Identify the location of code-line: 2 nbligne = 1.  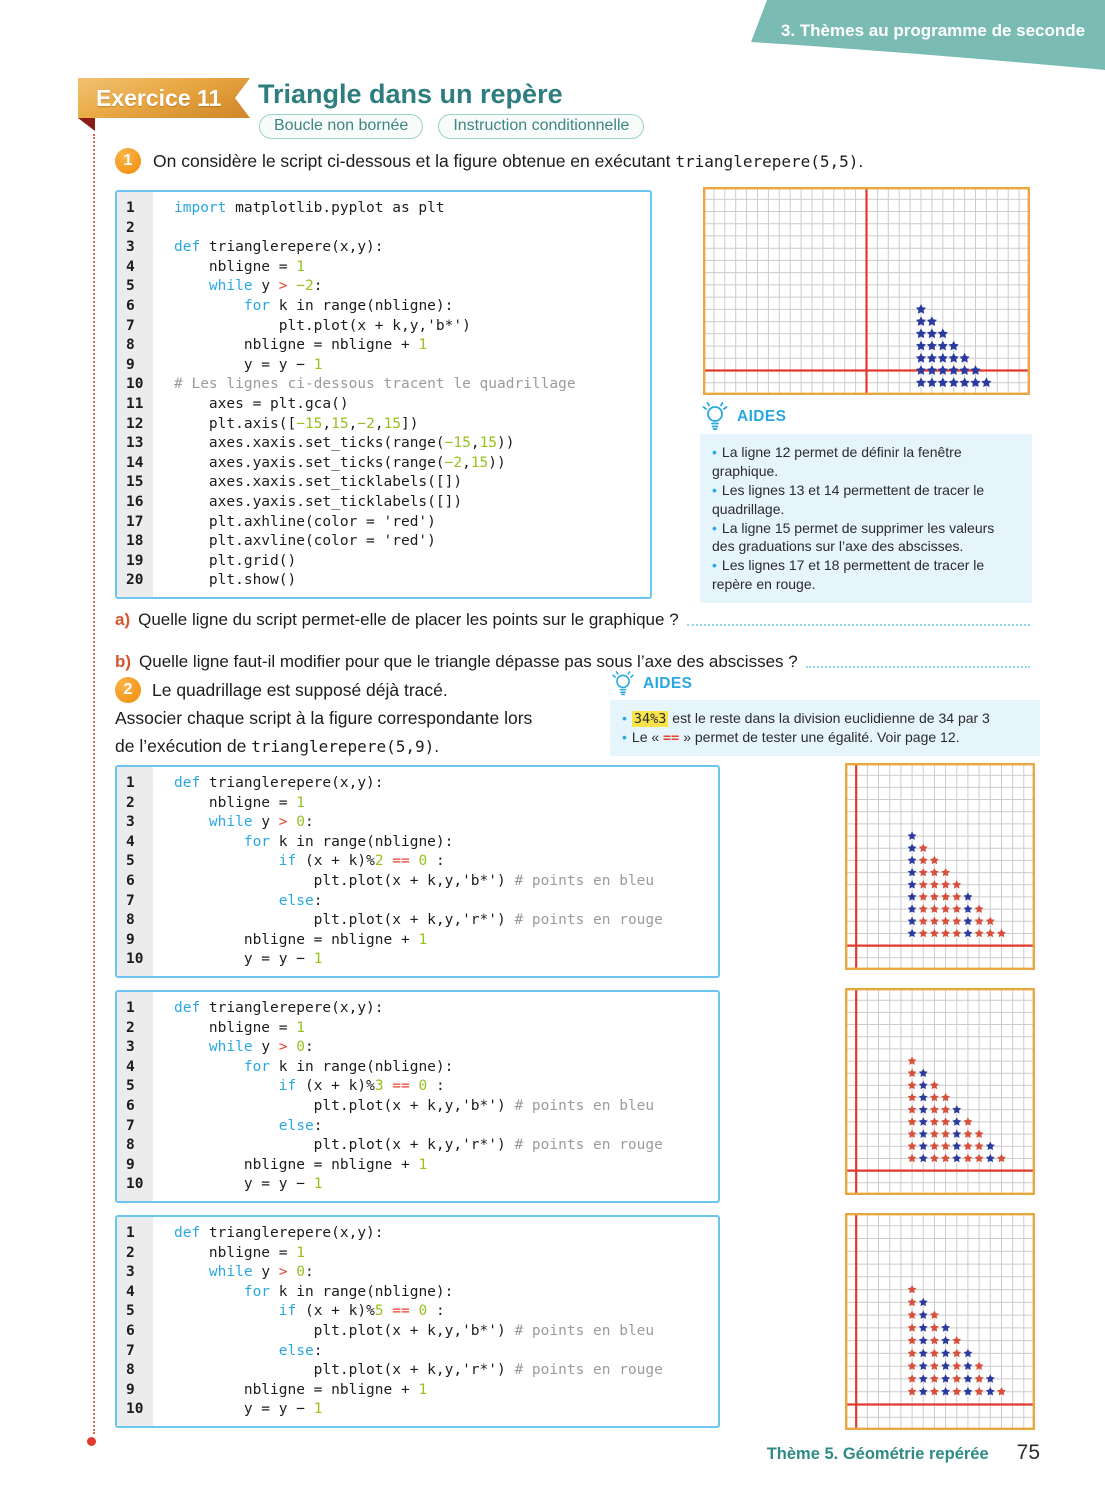
(417, 1029).